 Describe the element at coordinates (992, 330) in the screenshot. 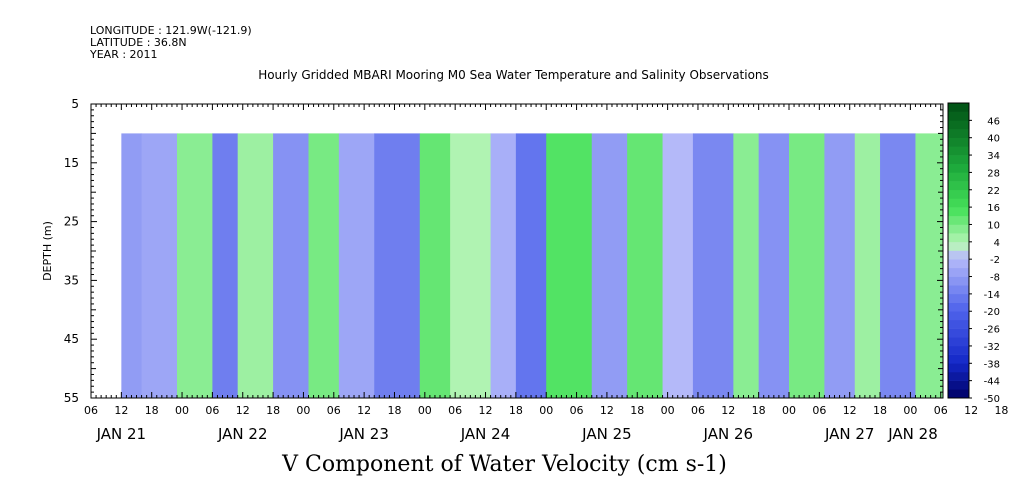

I see `colorbar-label: -26` at that location.